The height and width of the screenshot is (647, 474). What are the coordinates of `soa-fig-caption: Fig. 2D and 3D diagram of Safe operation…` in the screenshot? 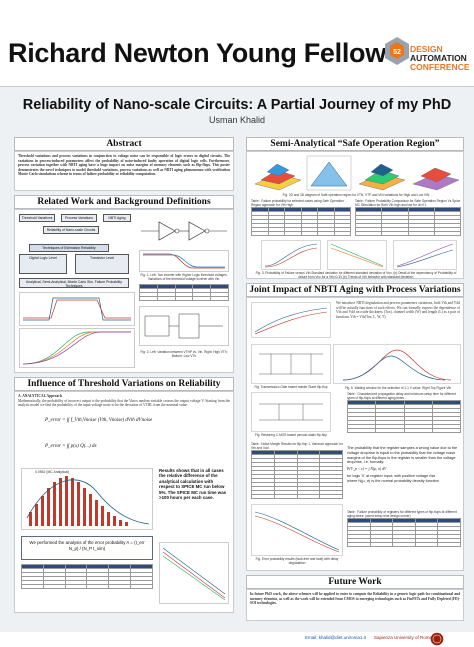 It's located at (356, 195).